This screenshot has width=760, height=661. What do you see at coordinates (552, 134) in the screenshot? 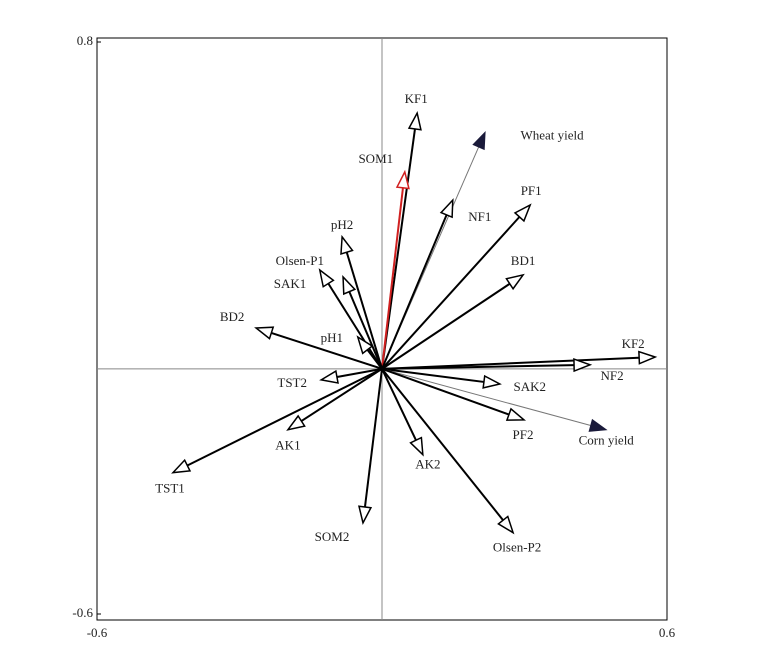
I see `arrow-label: Wheat yield` at bounding box center [552, 134].